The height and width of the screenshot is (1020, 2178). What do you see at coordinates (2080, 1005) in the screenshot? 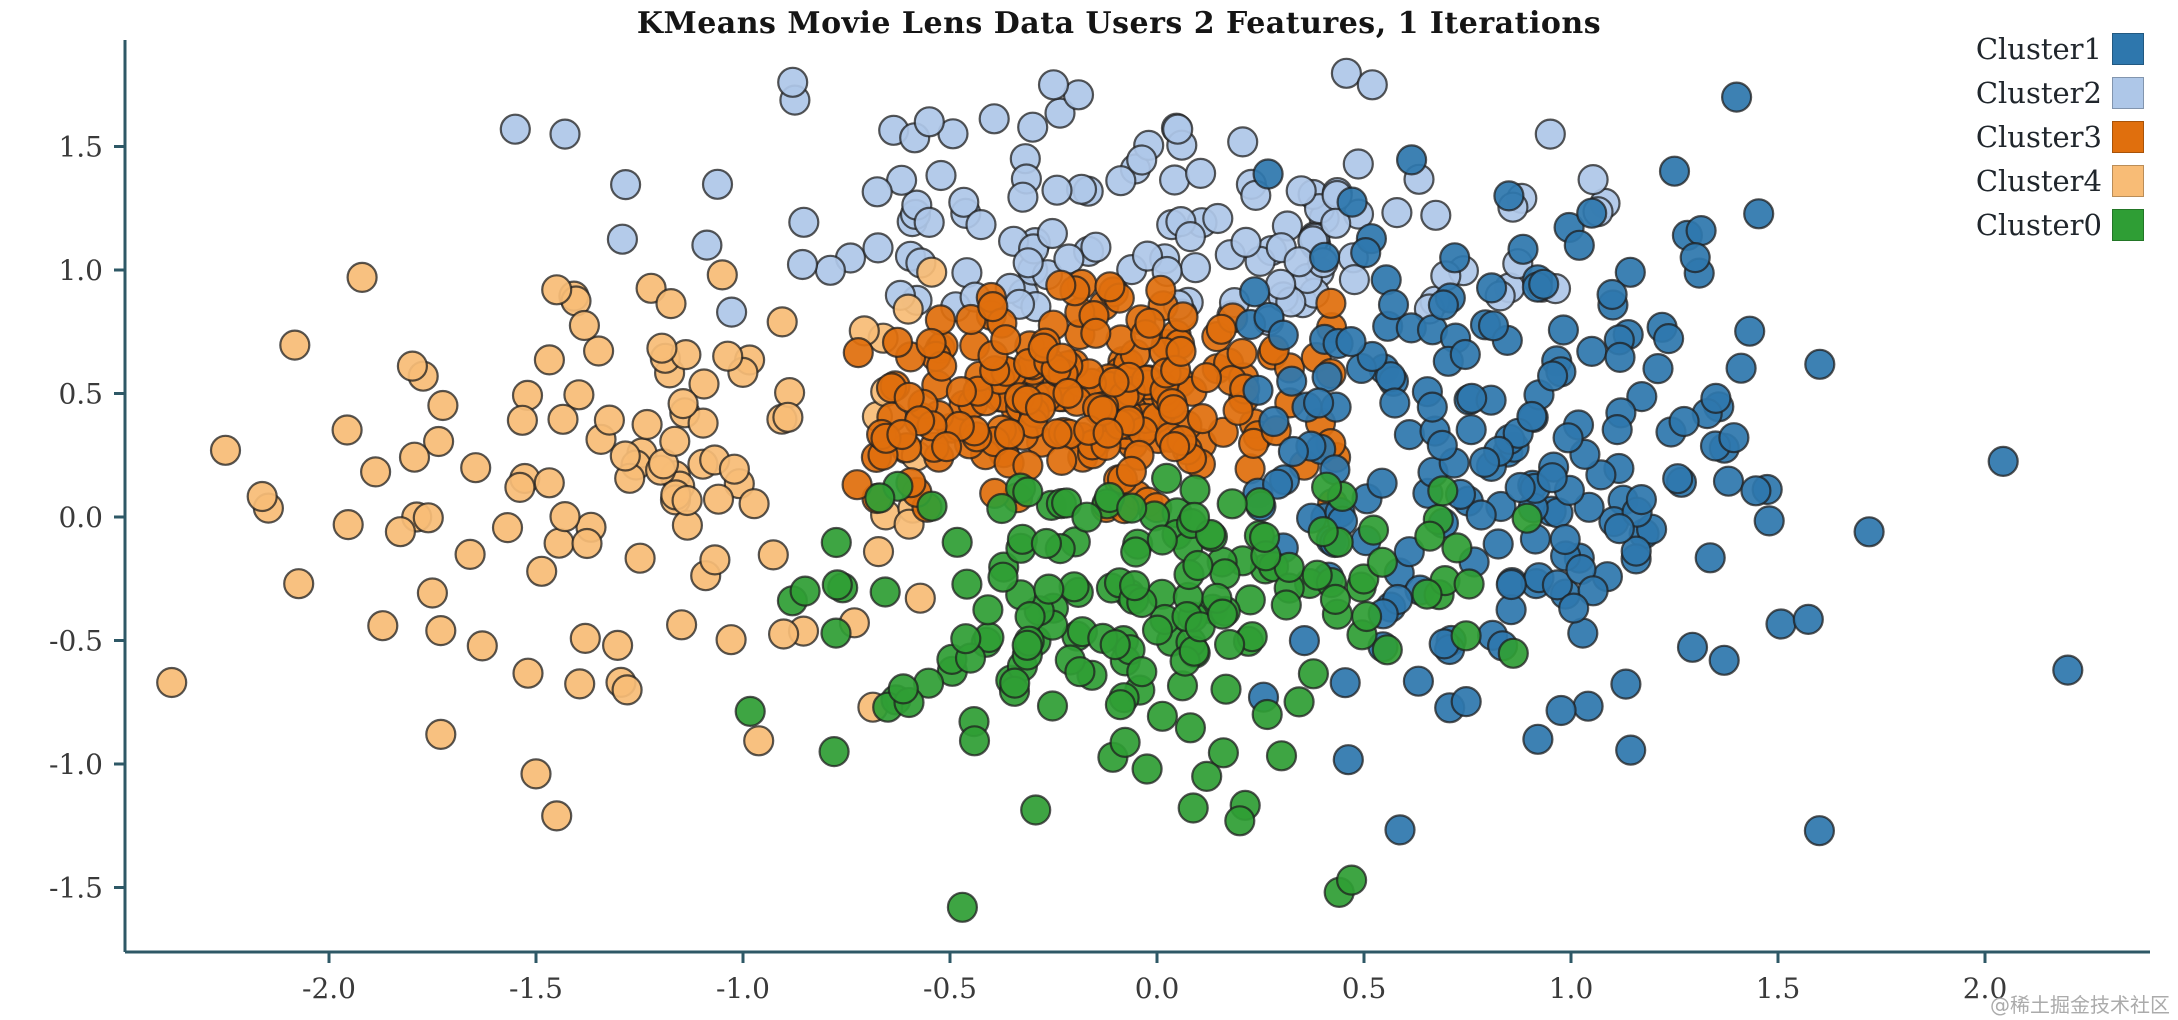
I see `watermark-text: @稀土掘金技术社区` at bounding box center [2080, 1005].